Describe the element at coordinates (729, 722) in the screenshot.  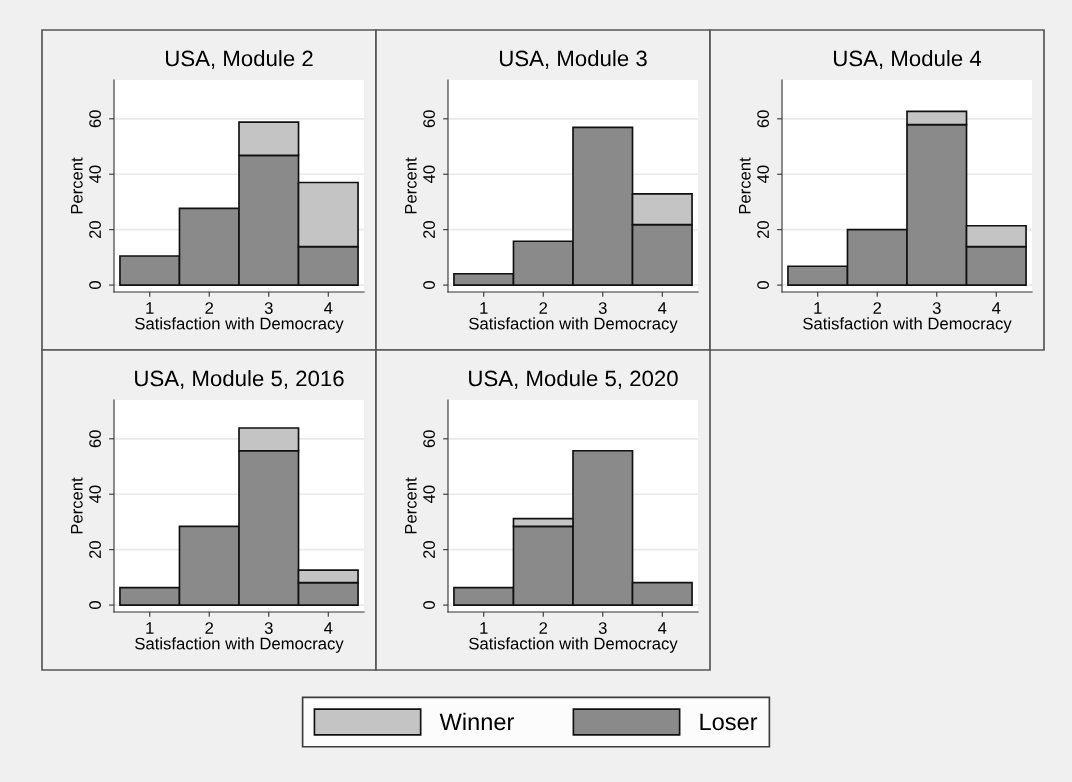
I see `legend-label: Loser` at that location.